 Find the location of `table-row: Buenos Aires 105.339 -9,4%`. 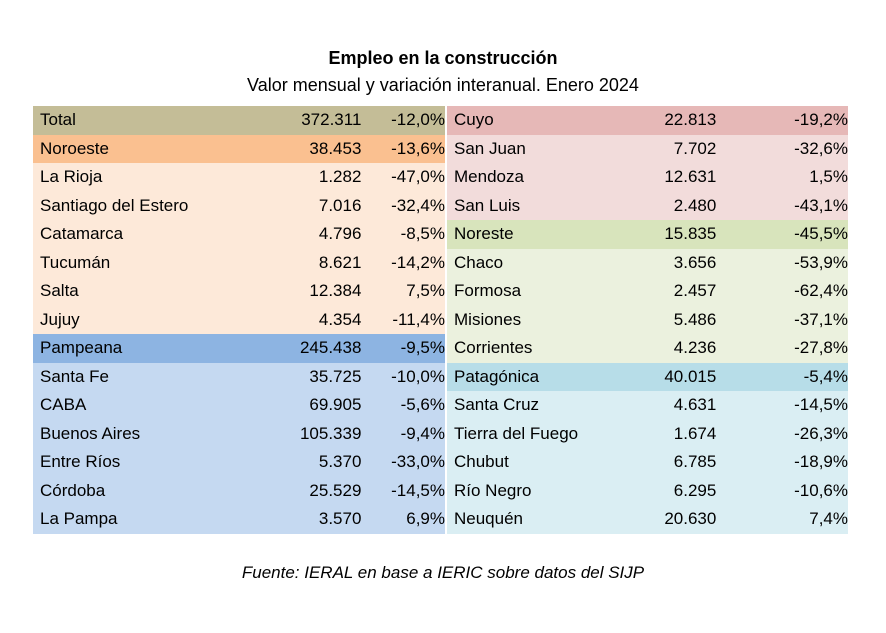

table-row: Buenos Aires 105.339 -9,4% is located at coordinates (239, 433).